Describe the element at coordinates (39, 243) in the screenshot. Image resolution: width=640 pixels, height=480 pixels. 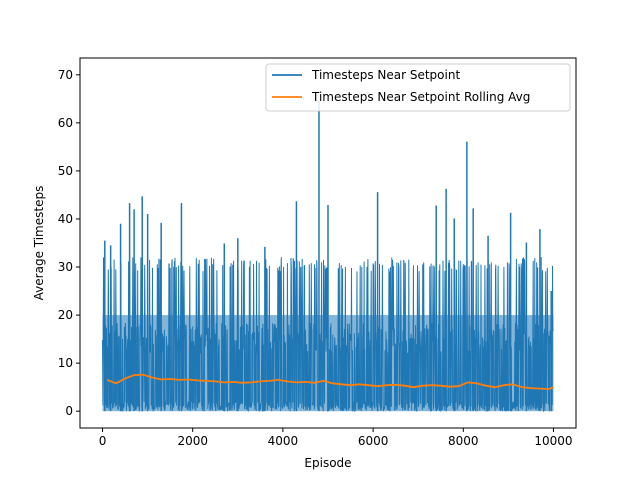
I see `y-axis-label: Average Timesteps` at that location.